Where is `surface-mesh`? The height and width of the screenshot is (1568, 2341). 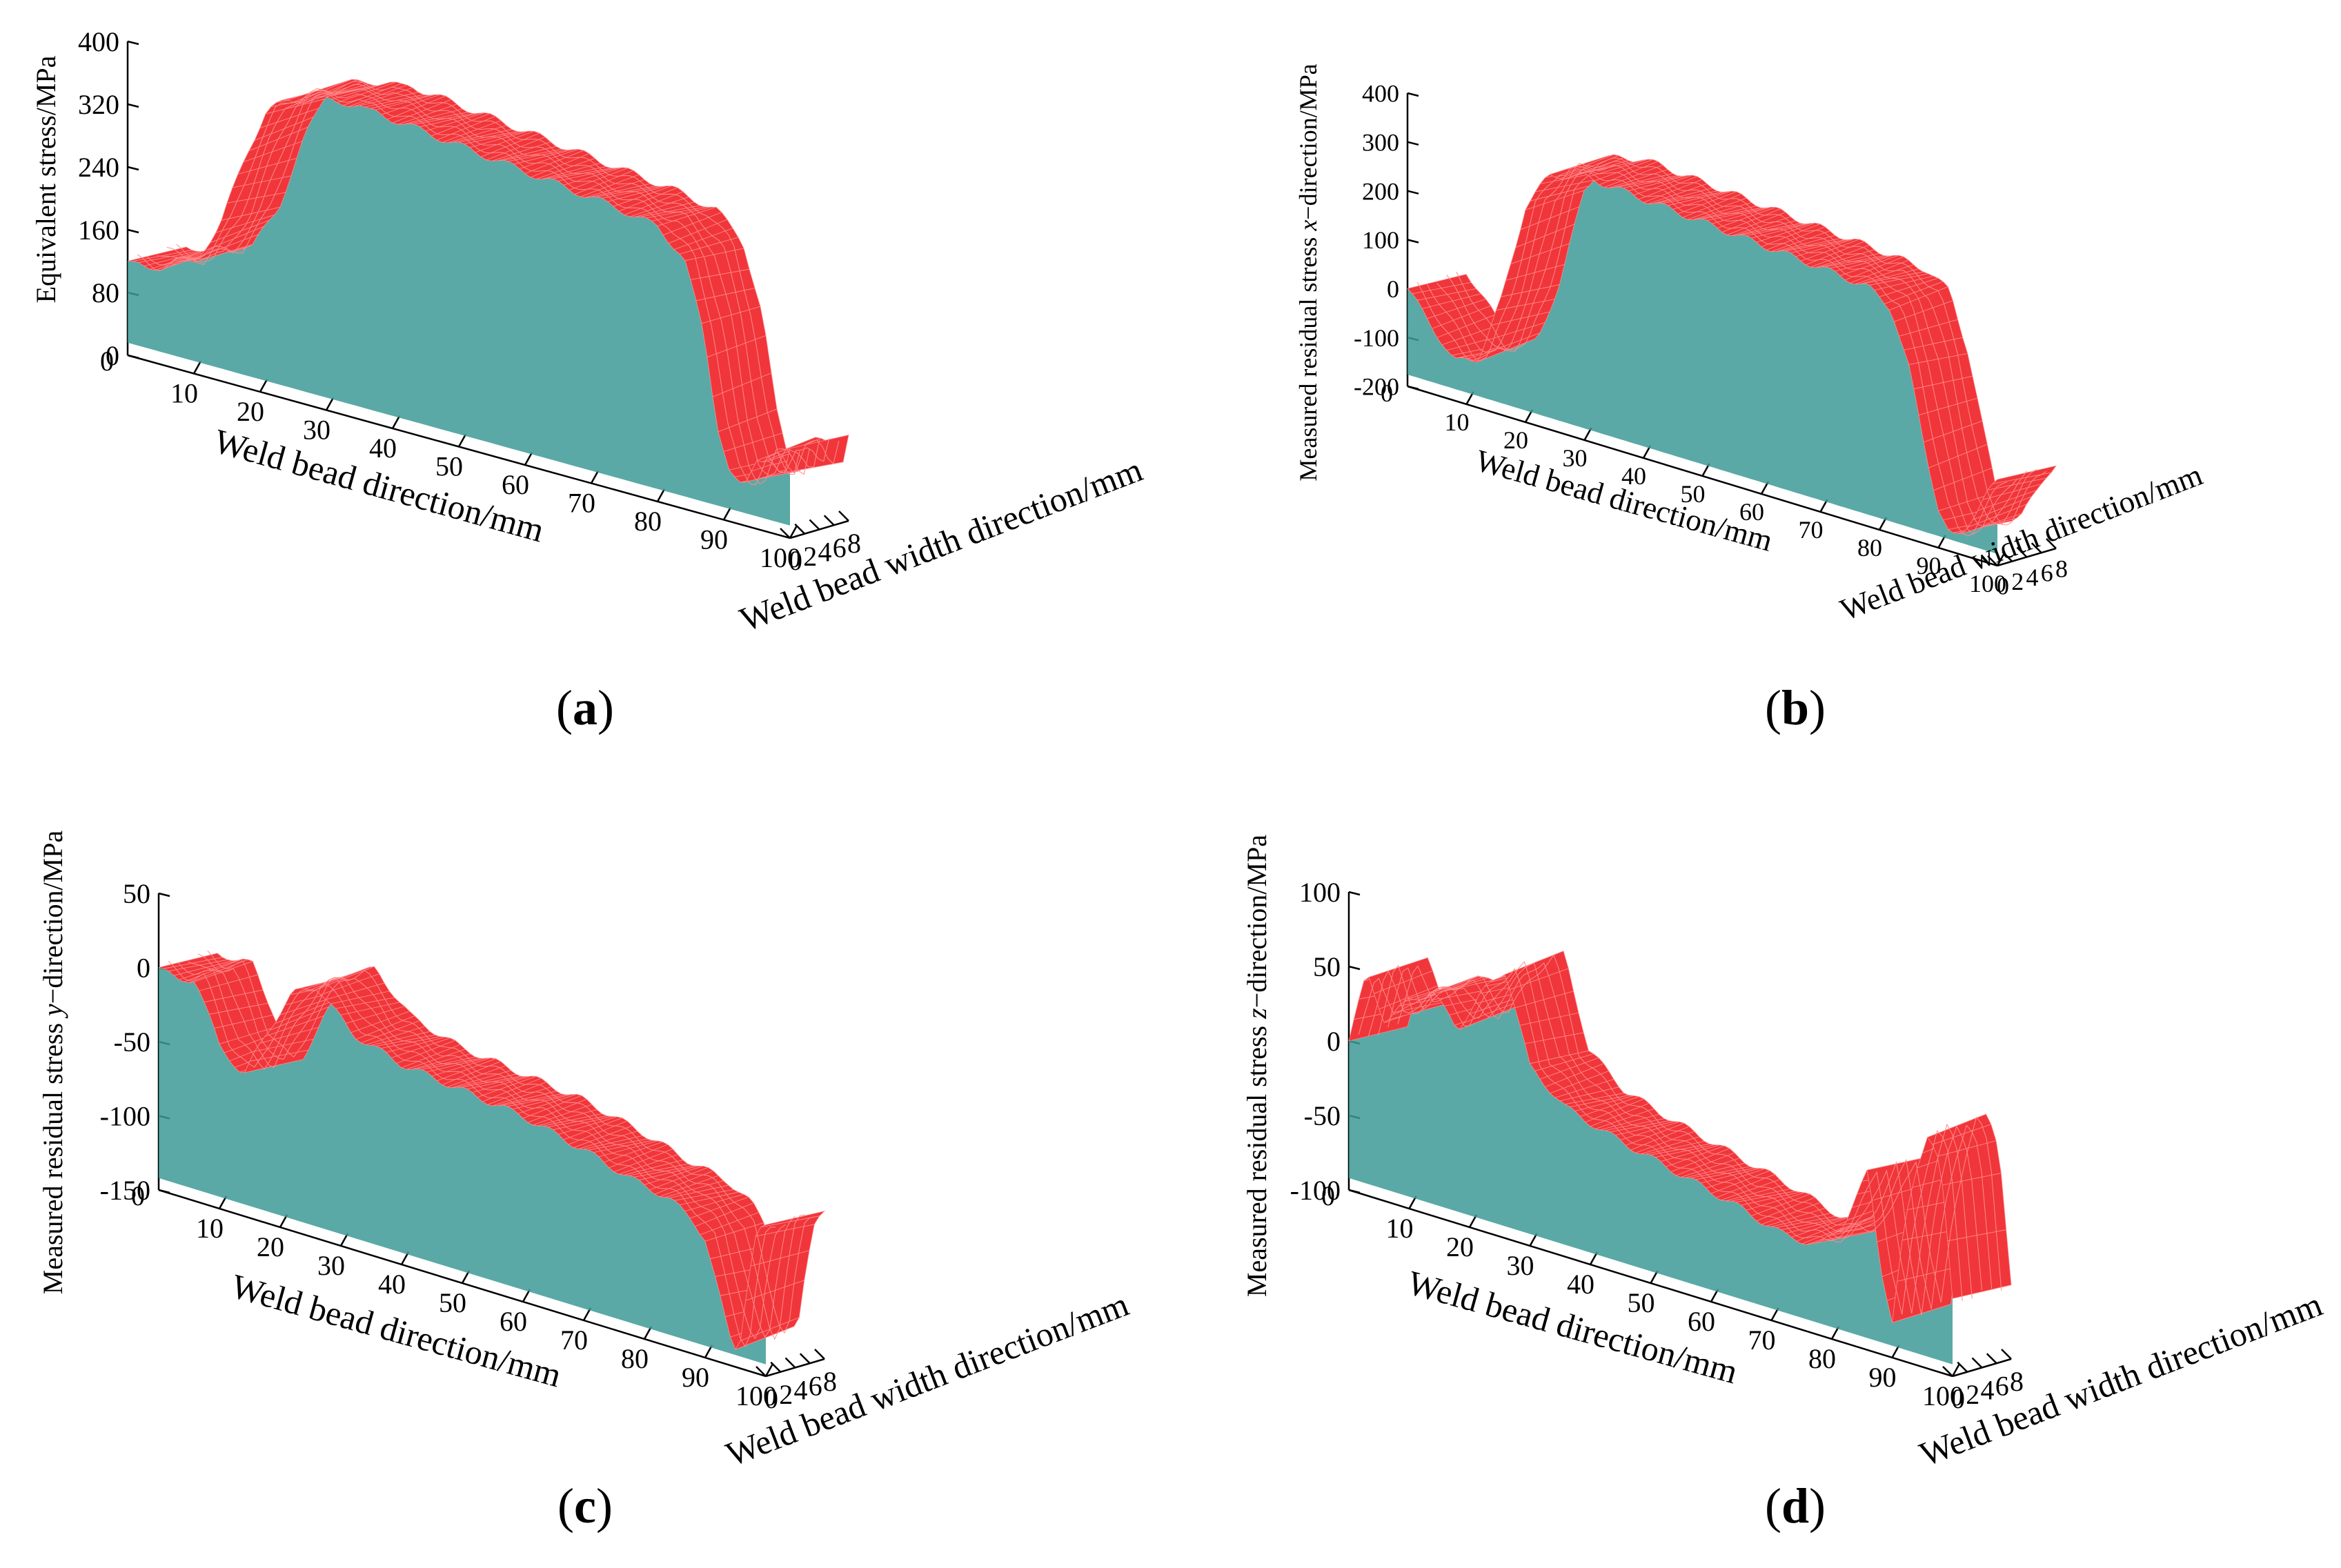 surface-mesh is located at coordinates (1680, 1135).